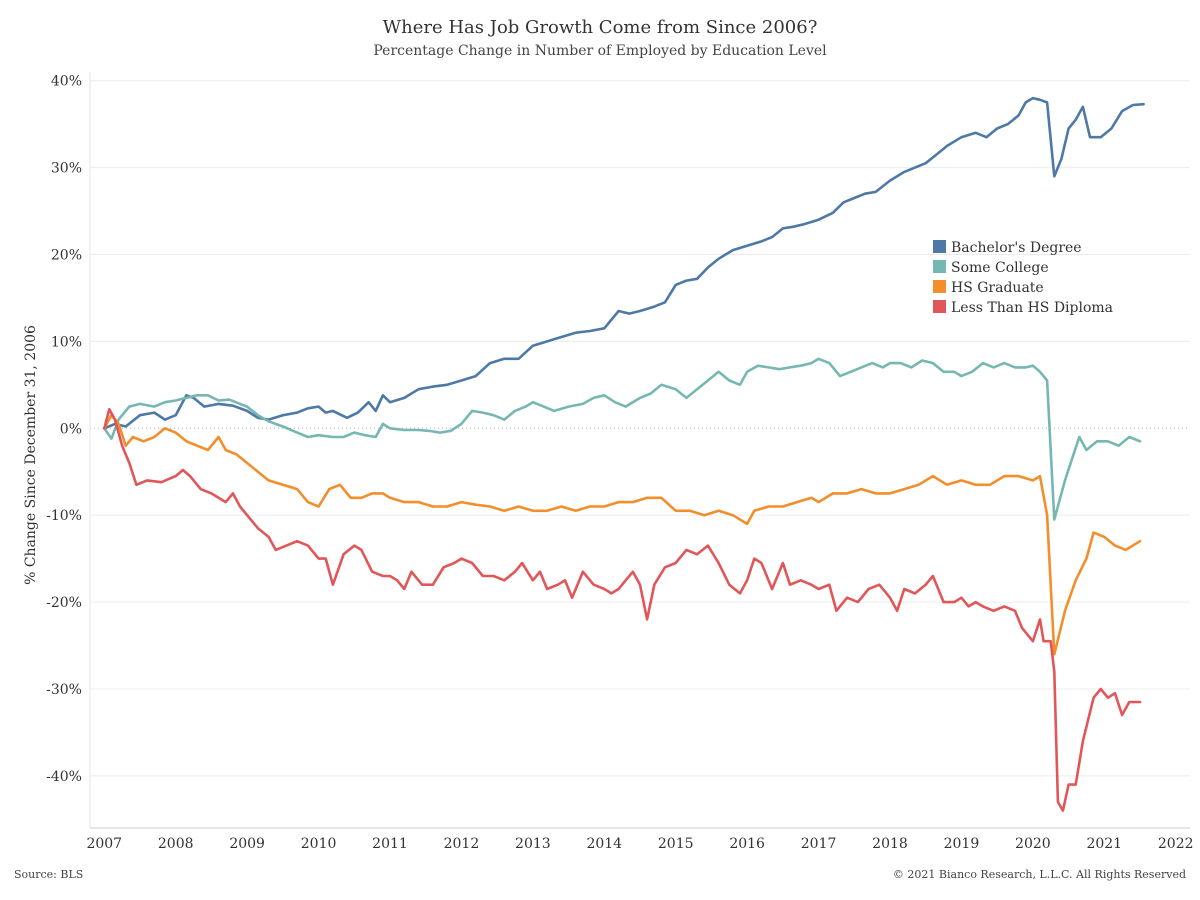 The width and height of the screenshot is (1200, 900). Describe the element at coordinates (997, 288) in the screenshot. I see `legend-label: HS Graduate` at that location.